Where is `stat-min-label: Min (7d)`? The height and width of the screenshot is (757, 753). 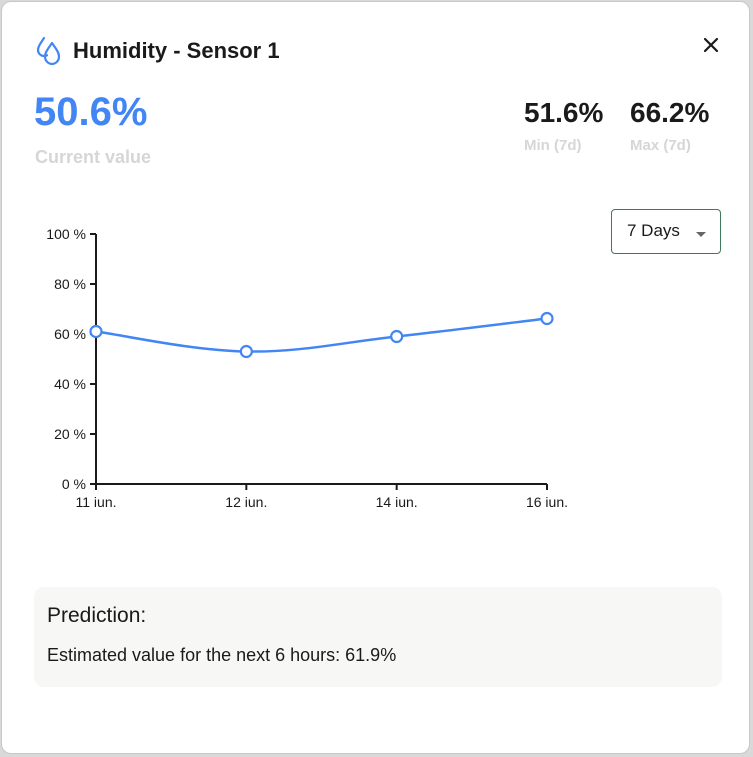 stat-min-label: Min (7d) is located at coordinates (553, 145).